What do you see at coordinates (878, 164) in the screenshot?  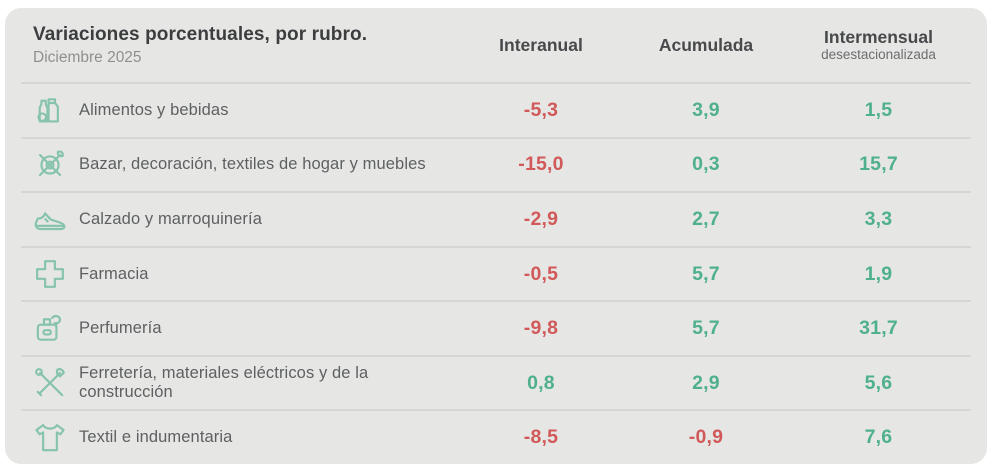 I see `intermensual-value: 15,7` at bounding box center [878, 164].